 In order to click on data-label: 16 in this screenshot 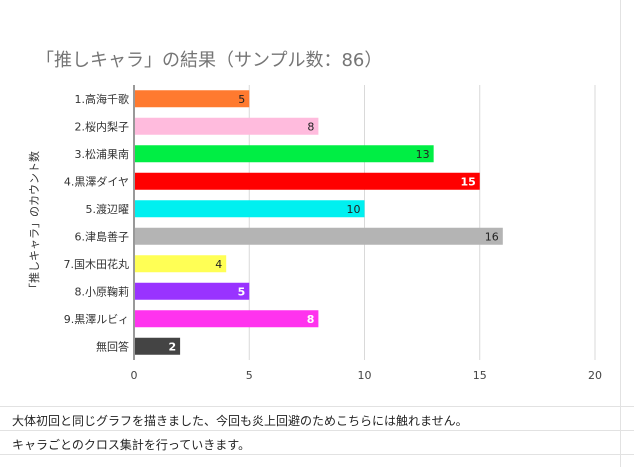, I will do `click(492, 236)`.